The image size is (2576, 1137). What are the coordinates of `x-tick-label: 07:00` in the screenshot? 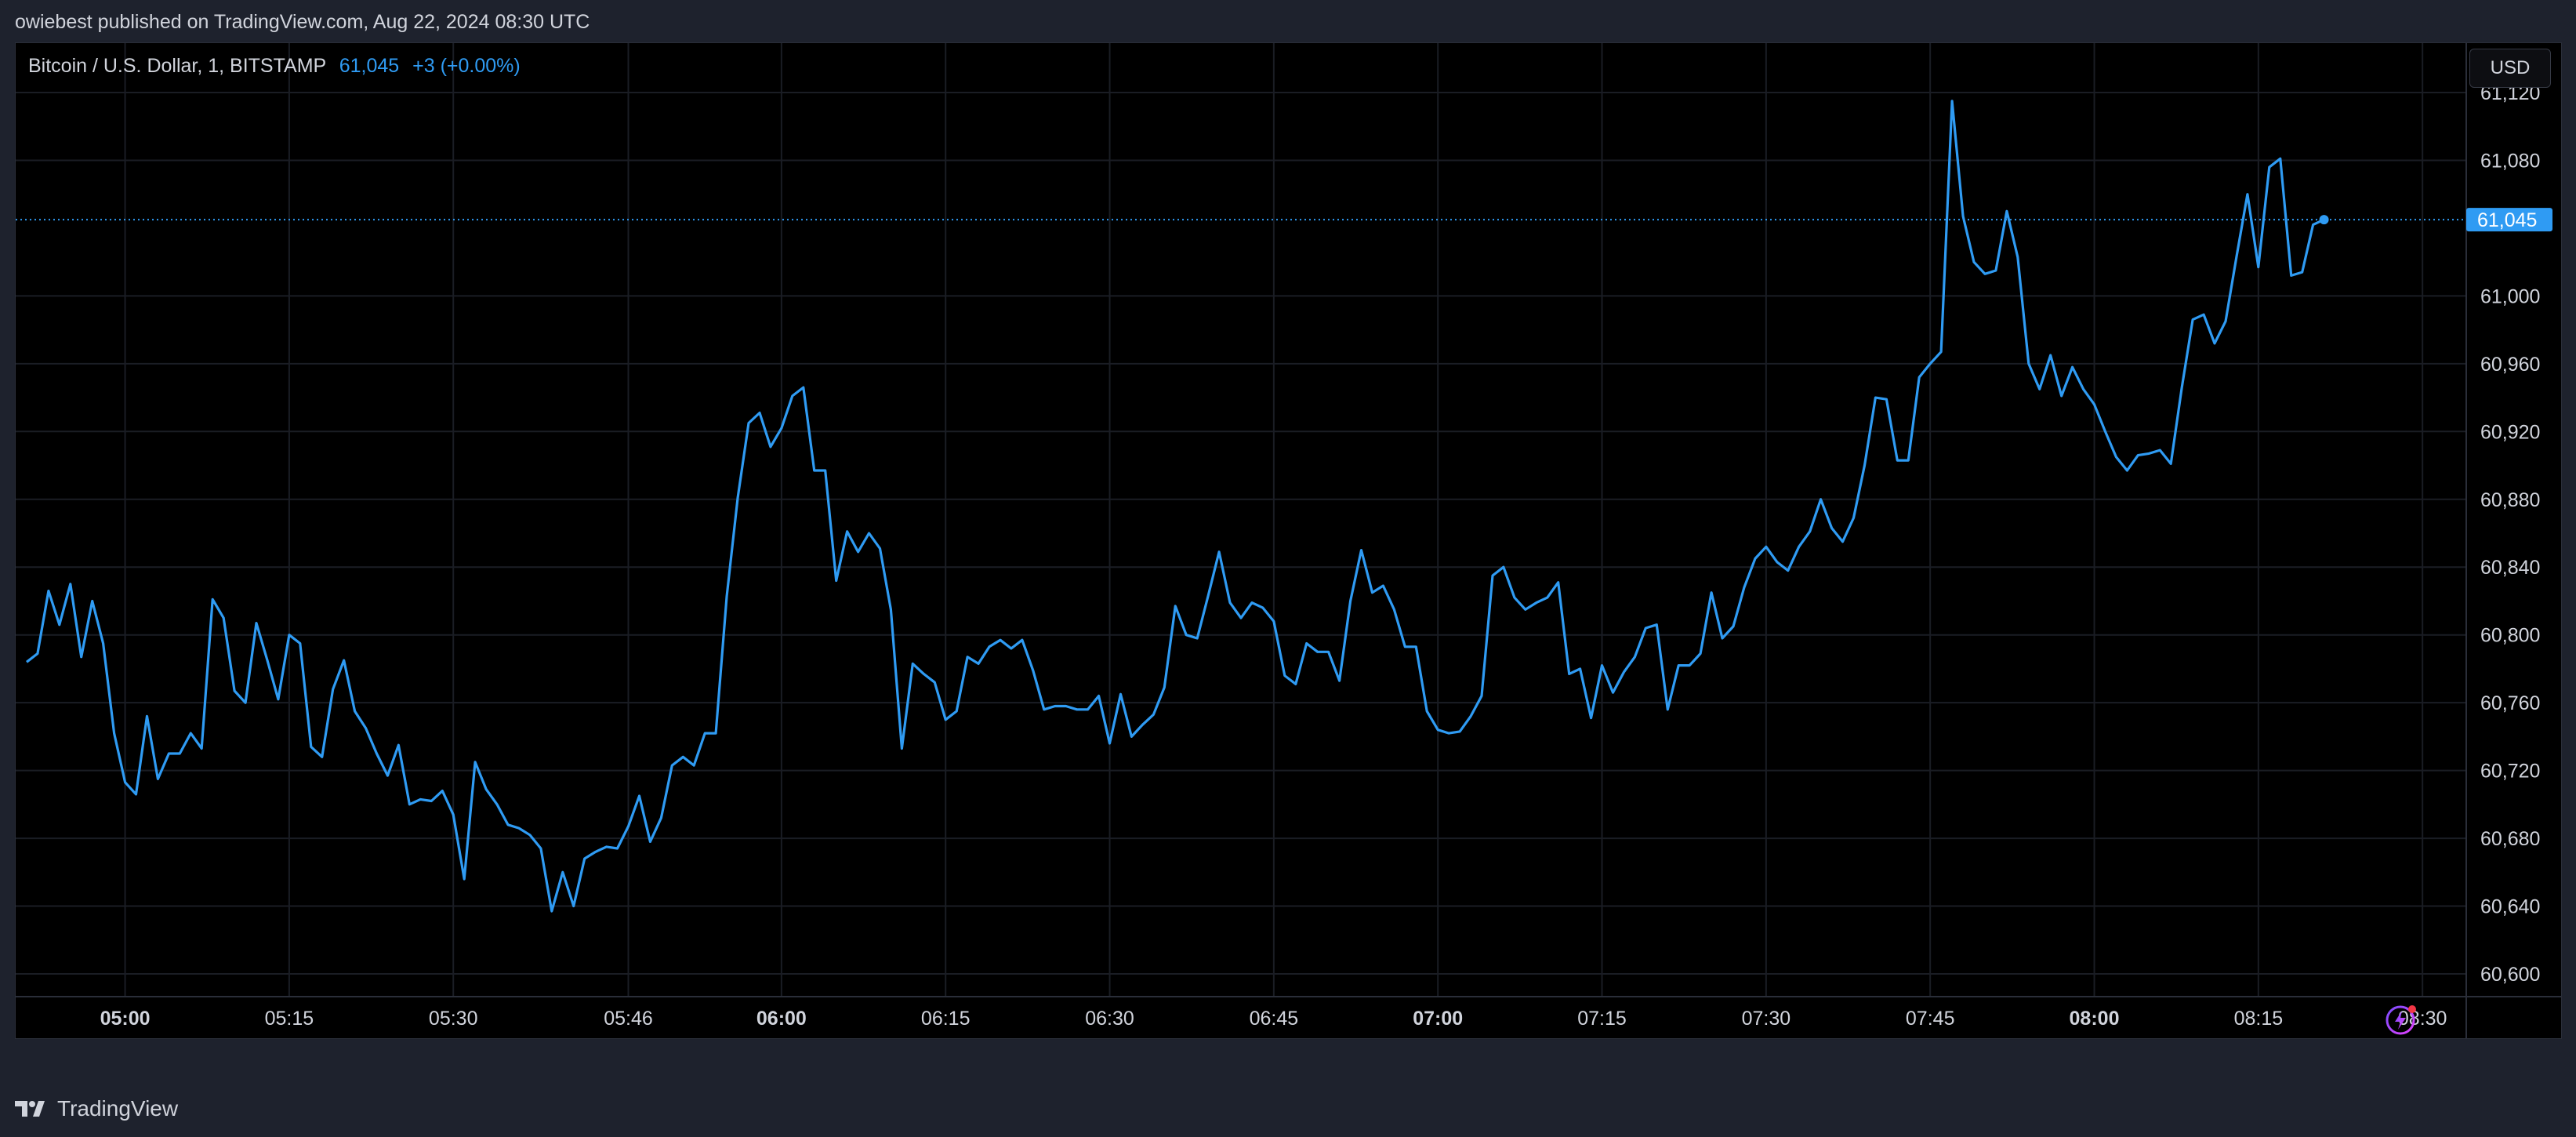 It's located at (1438, 1019).